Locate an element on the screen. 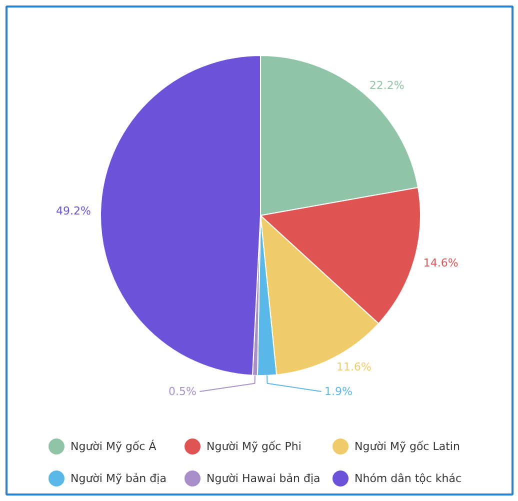 This screenshot has height=501, width=518. legend-label: Người Hawai bản địa is located at coordinates (263, 478).